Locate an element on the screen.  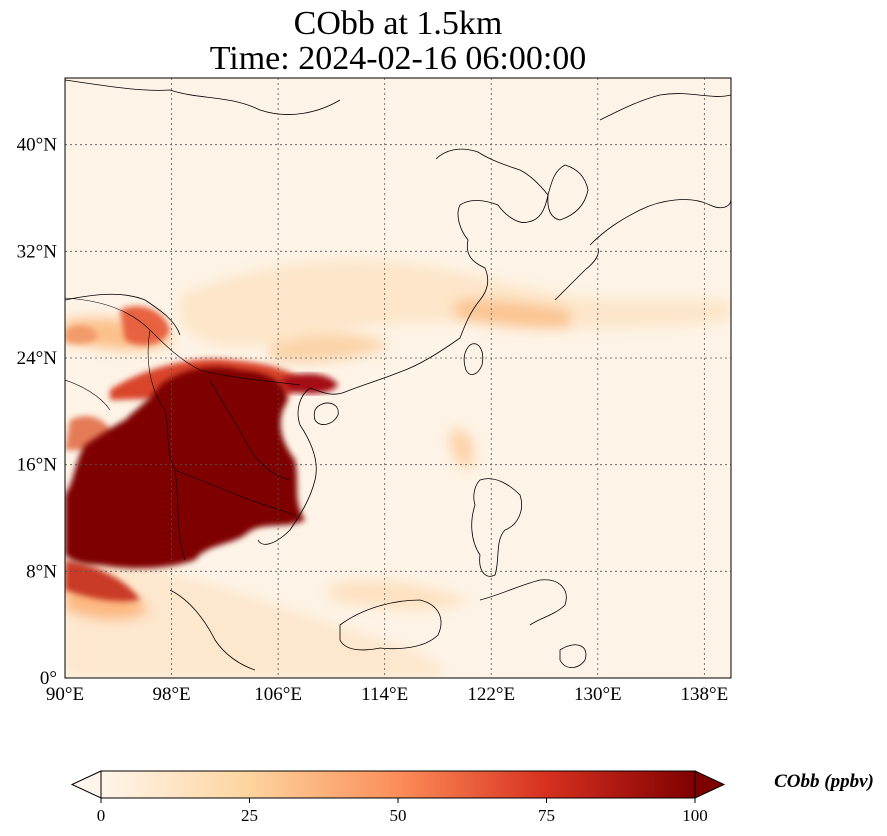
colorbar: 0 25 50 75 100 CObb (ppbv) is located at coordinates (472, 797).